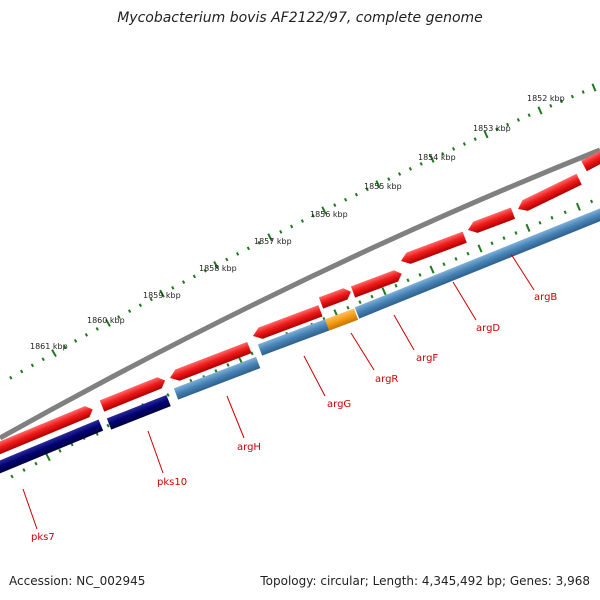  I want to click on gene-label-argR: argR, so click(386, 379).